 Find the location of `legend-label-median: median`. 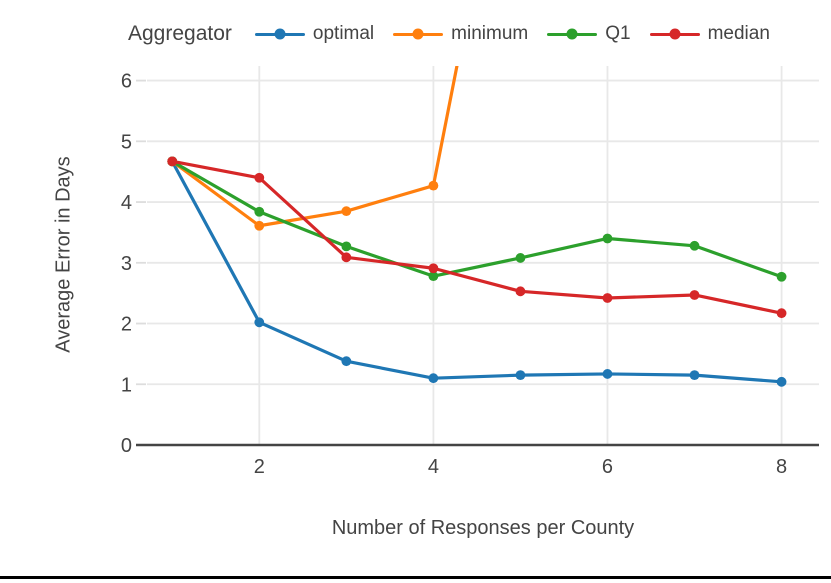

legend-label-median: median is located at coordinates (738, 33).